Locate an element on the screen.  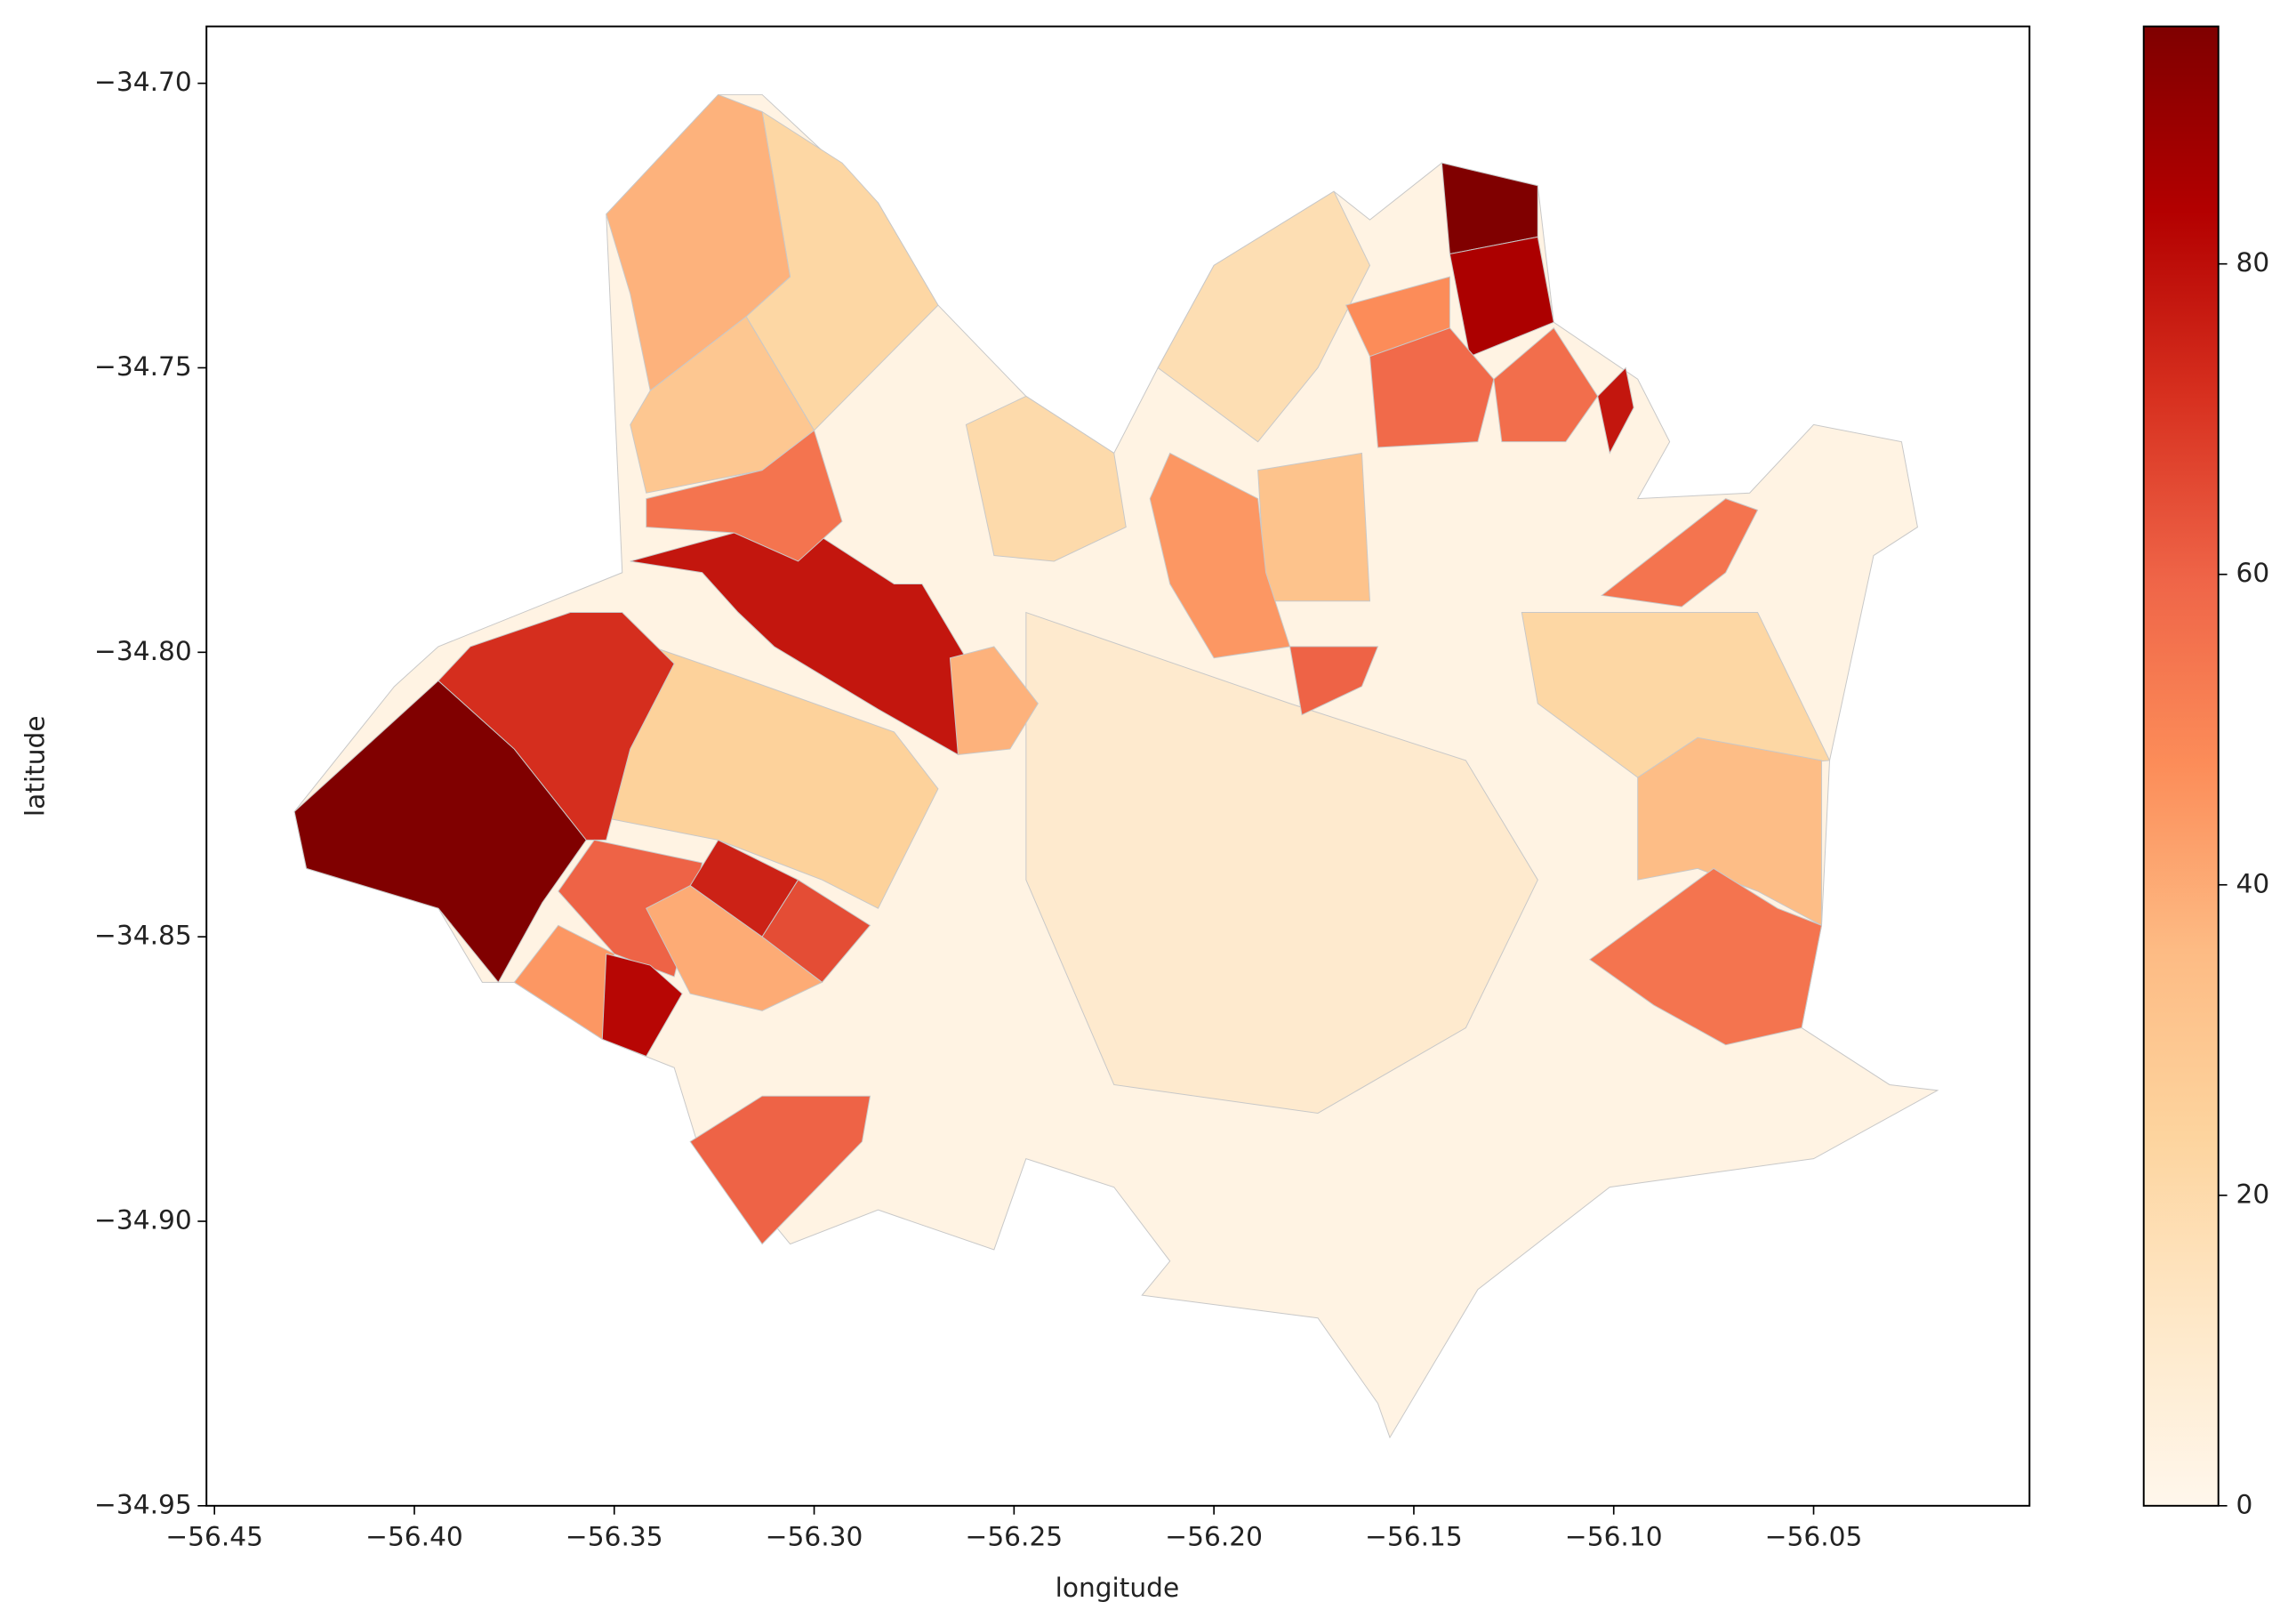
x-tick-label: −56.25 is located at coordinates (1015, 1537).